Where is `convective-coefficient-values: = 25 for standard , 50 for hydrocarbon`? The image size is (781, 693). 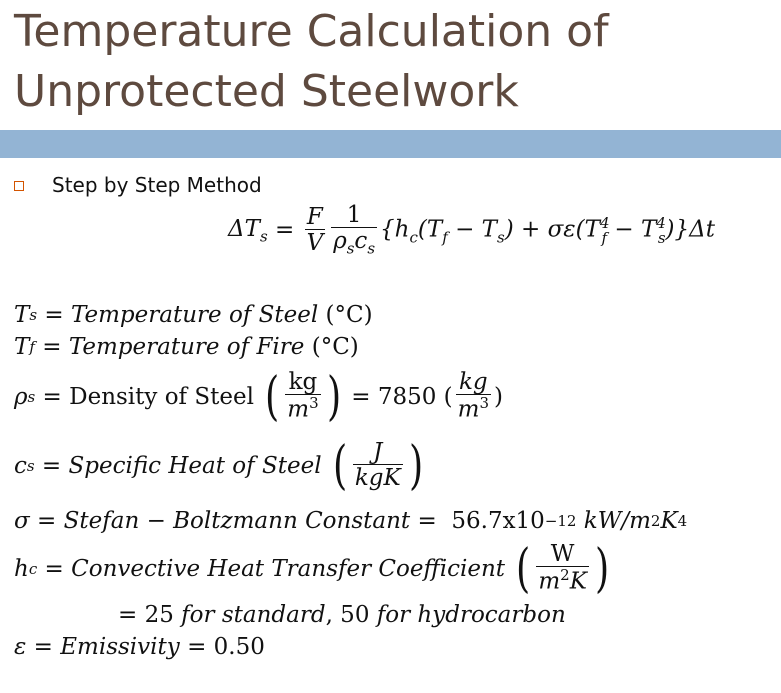
convective-coefficient-values: = 25 for standard , 50 for hydrocarbon is located at coordinates (342, 615).